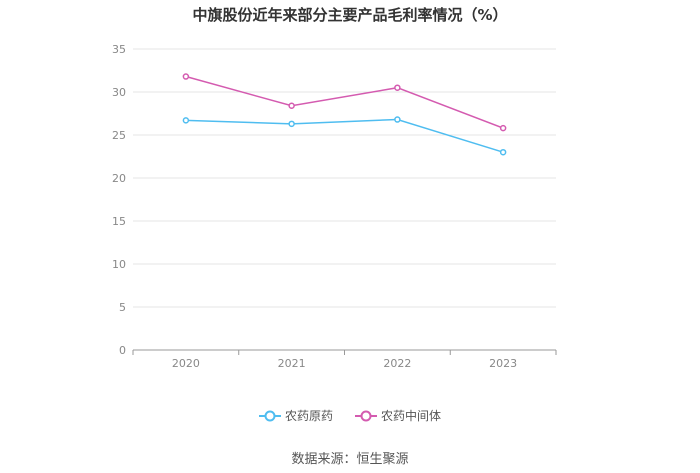  What do you see at coordinates (397, 119) in the screenshot?
I see `series-0-point-2022` at bounding box center [397, 119].